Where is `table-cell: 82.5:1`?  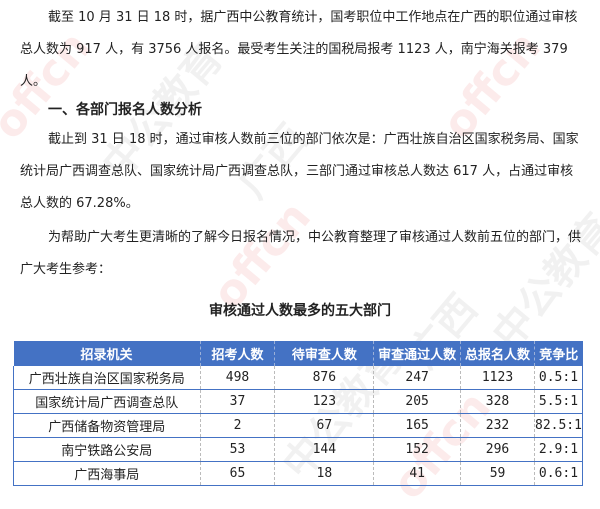
table-cell: 82.5:1 is located at coordinates (559, 425).